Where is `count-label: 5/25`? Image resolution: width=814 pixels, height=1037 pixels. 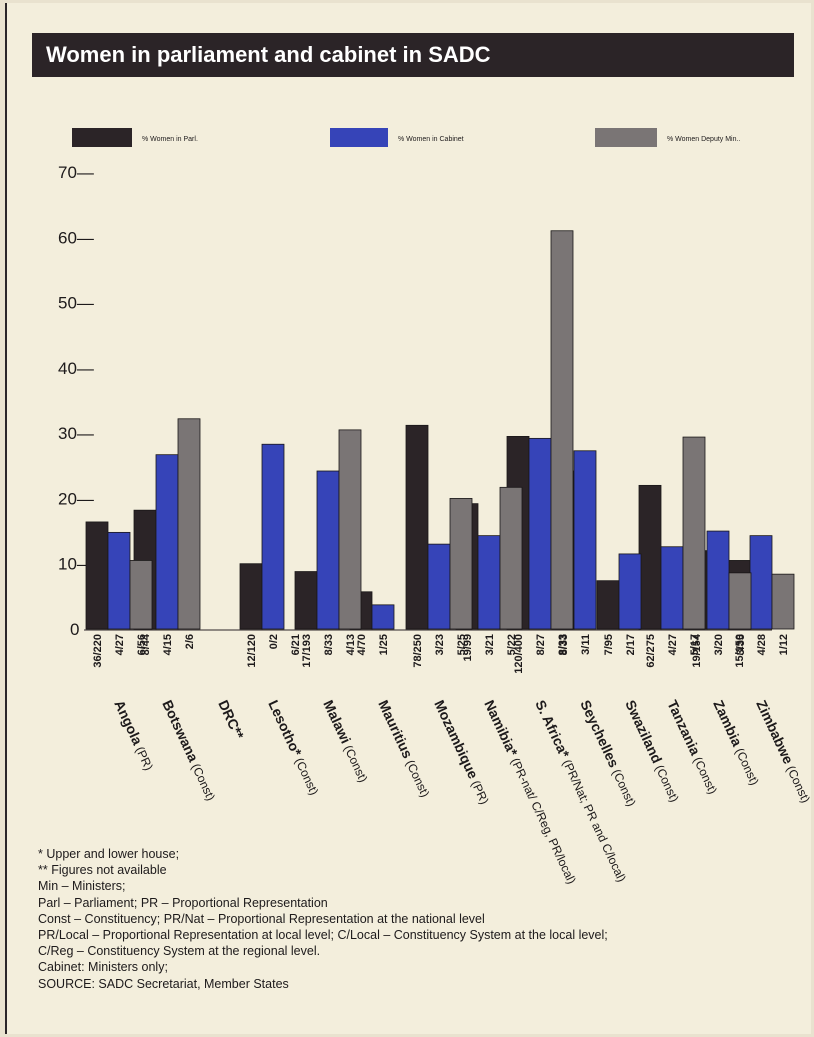
count-label: 5/25 is located at coordinates (462, 644).